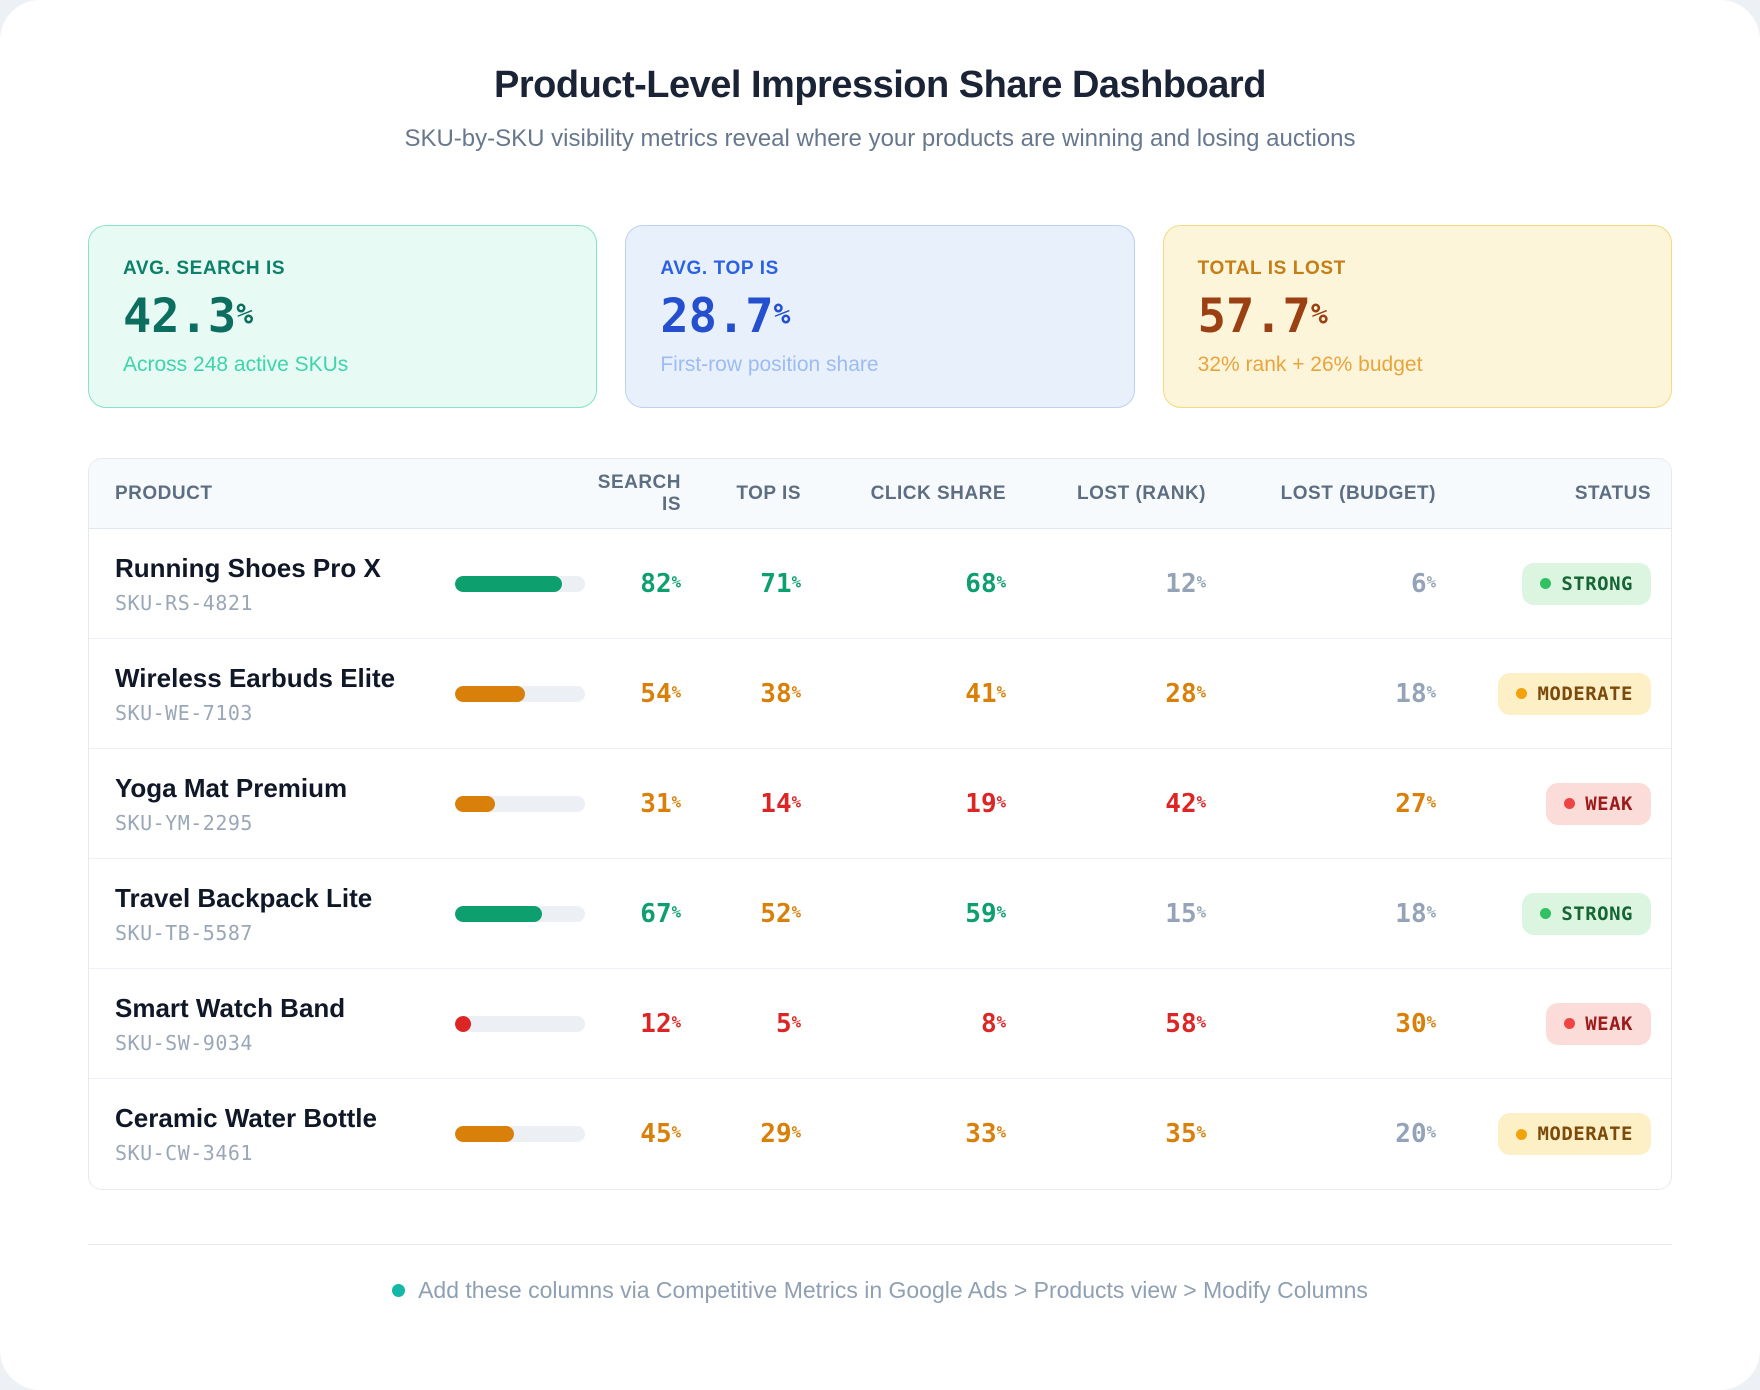 This screenshot has width=1760, height=1390. Describe the element at coordinates (1612, 493) in the screenshot. I see `column-header-status: STATUS` at that location.